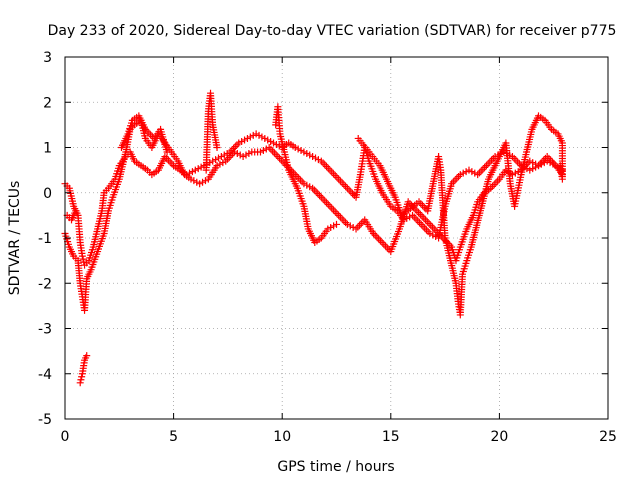  Describe the element at coordinates (173, 437) in the screenshot. I see `x-tick-label: 5` at that location.